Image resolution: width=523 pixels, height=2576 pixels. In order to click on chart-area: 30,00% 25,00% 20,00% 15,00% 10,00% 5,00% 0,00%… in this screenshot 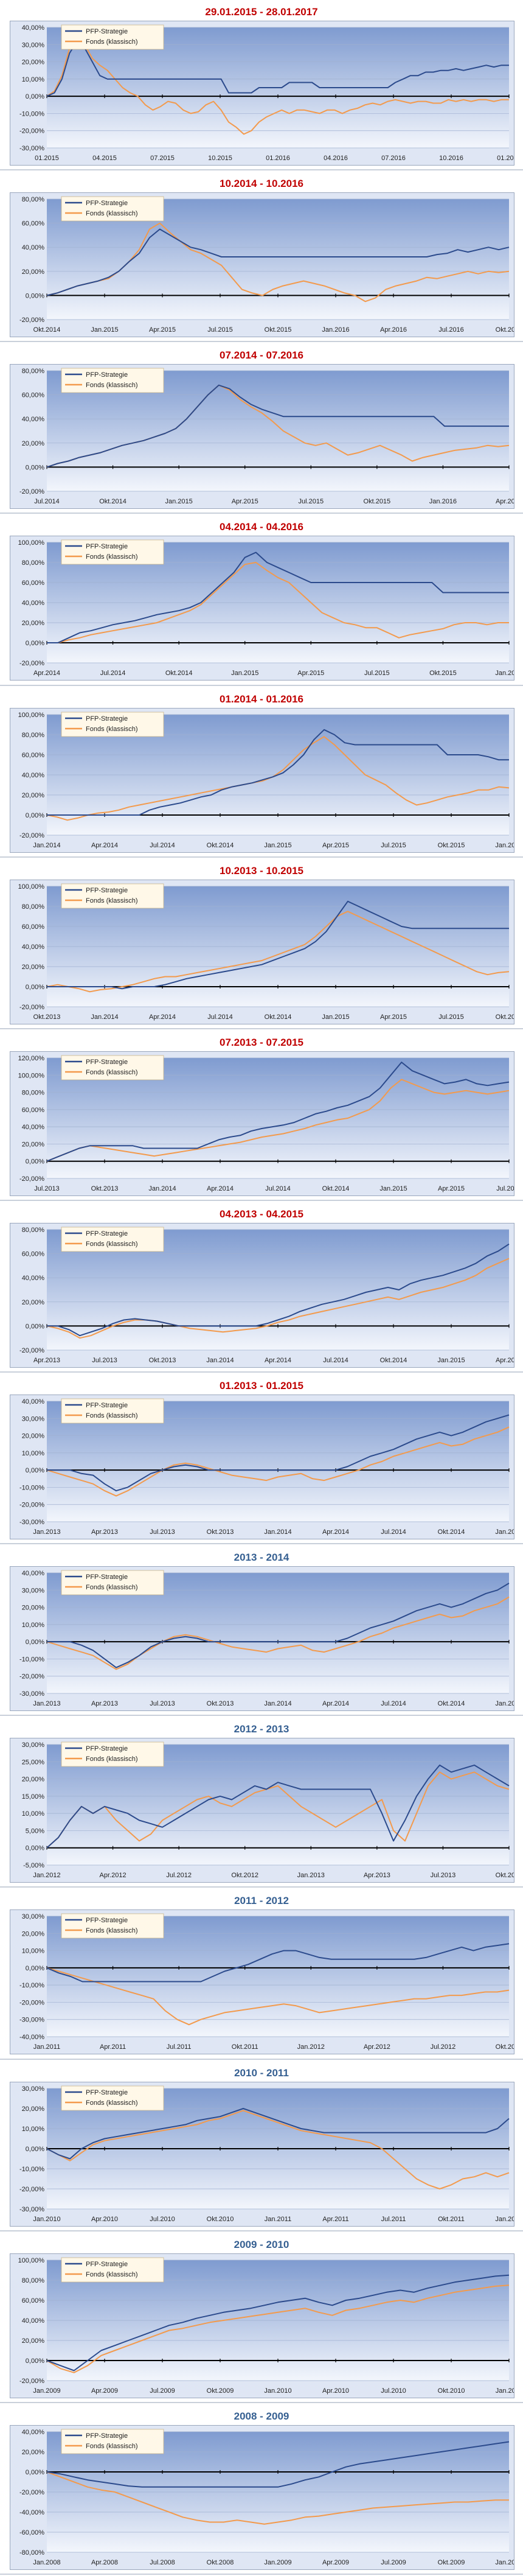, I will do `click(266, 1810)`.